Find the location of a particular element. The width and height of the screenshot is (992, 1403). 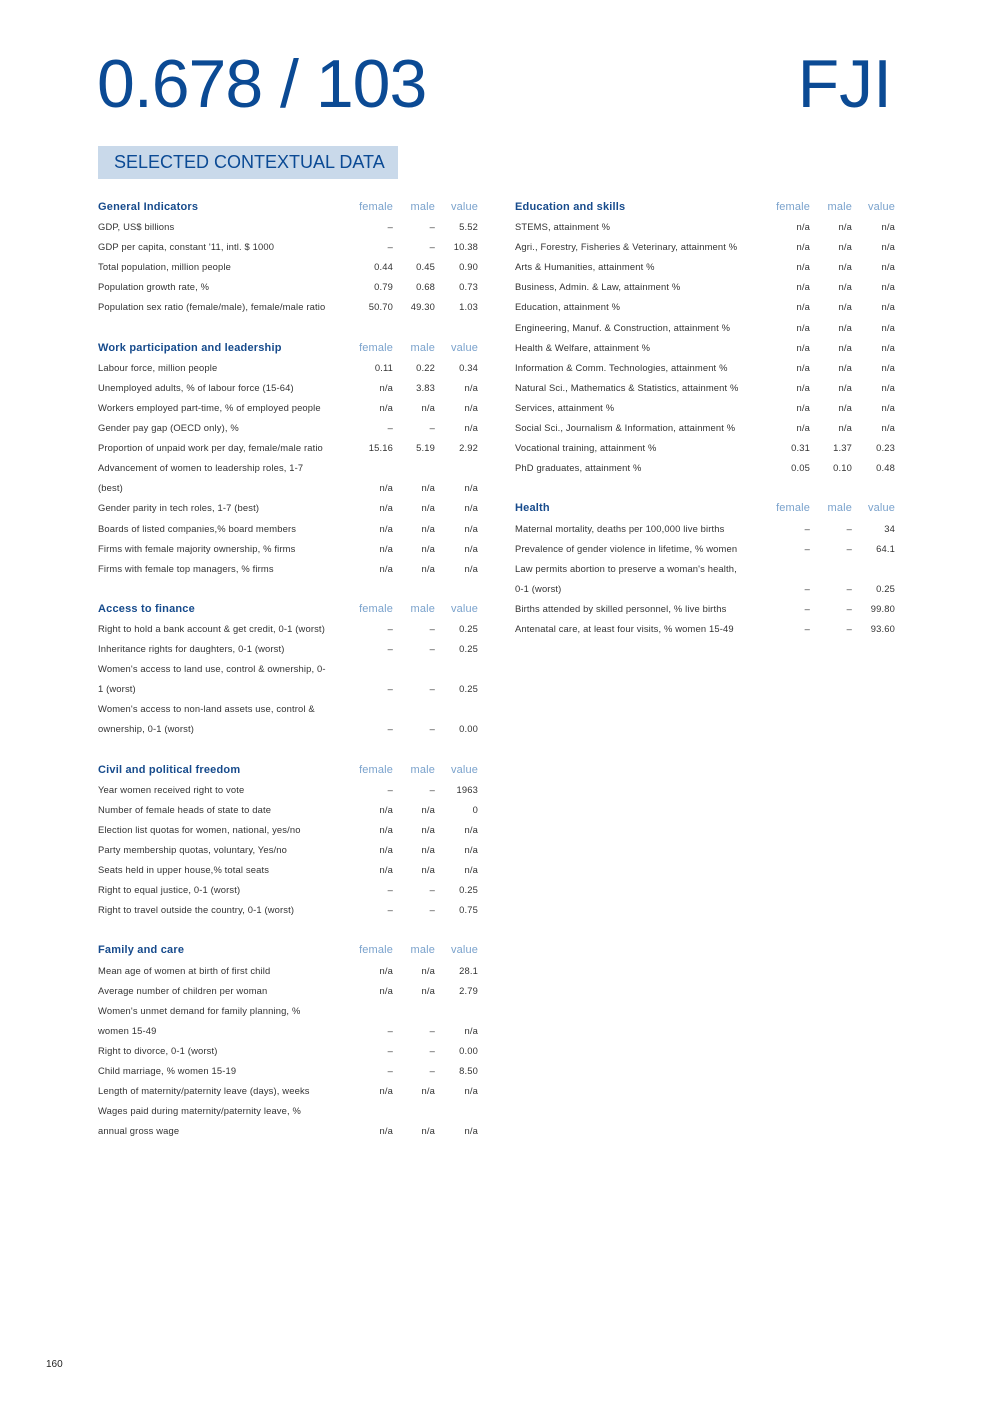

row-label: 0-1 (worst) is located at coordinates (538, 588).